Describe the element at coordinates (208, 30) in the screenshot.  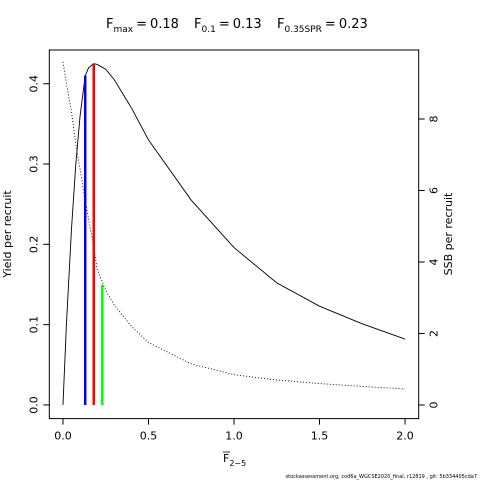
I see `title-subscript: 0.1` at that location.